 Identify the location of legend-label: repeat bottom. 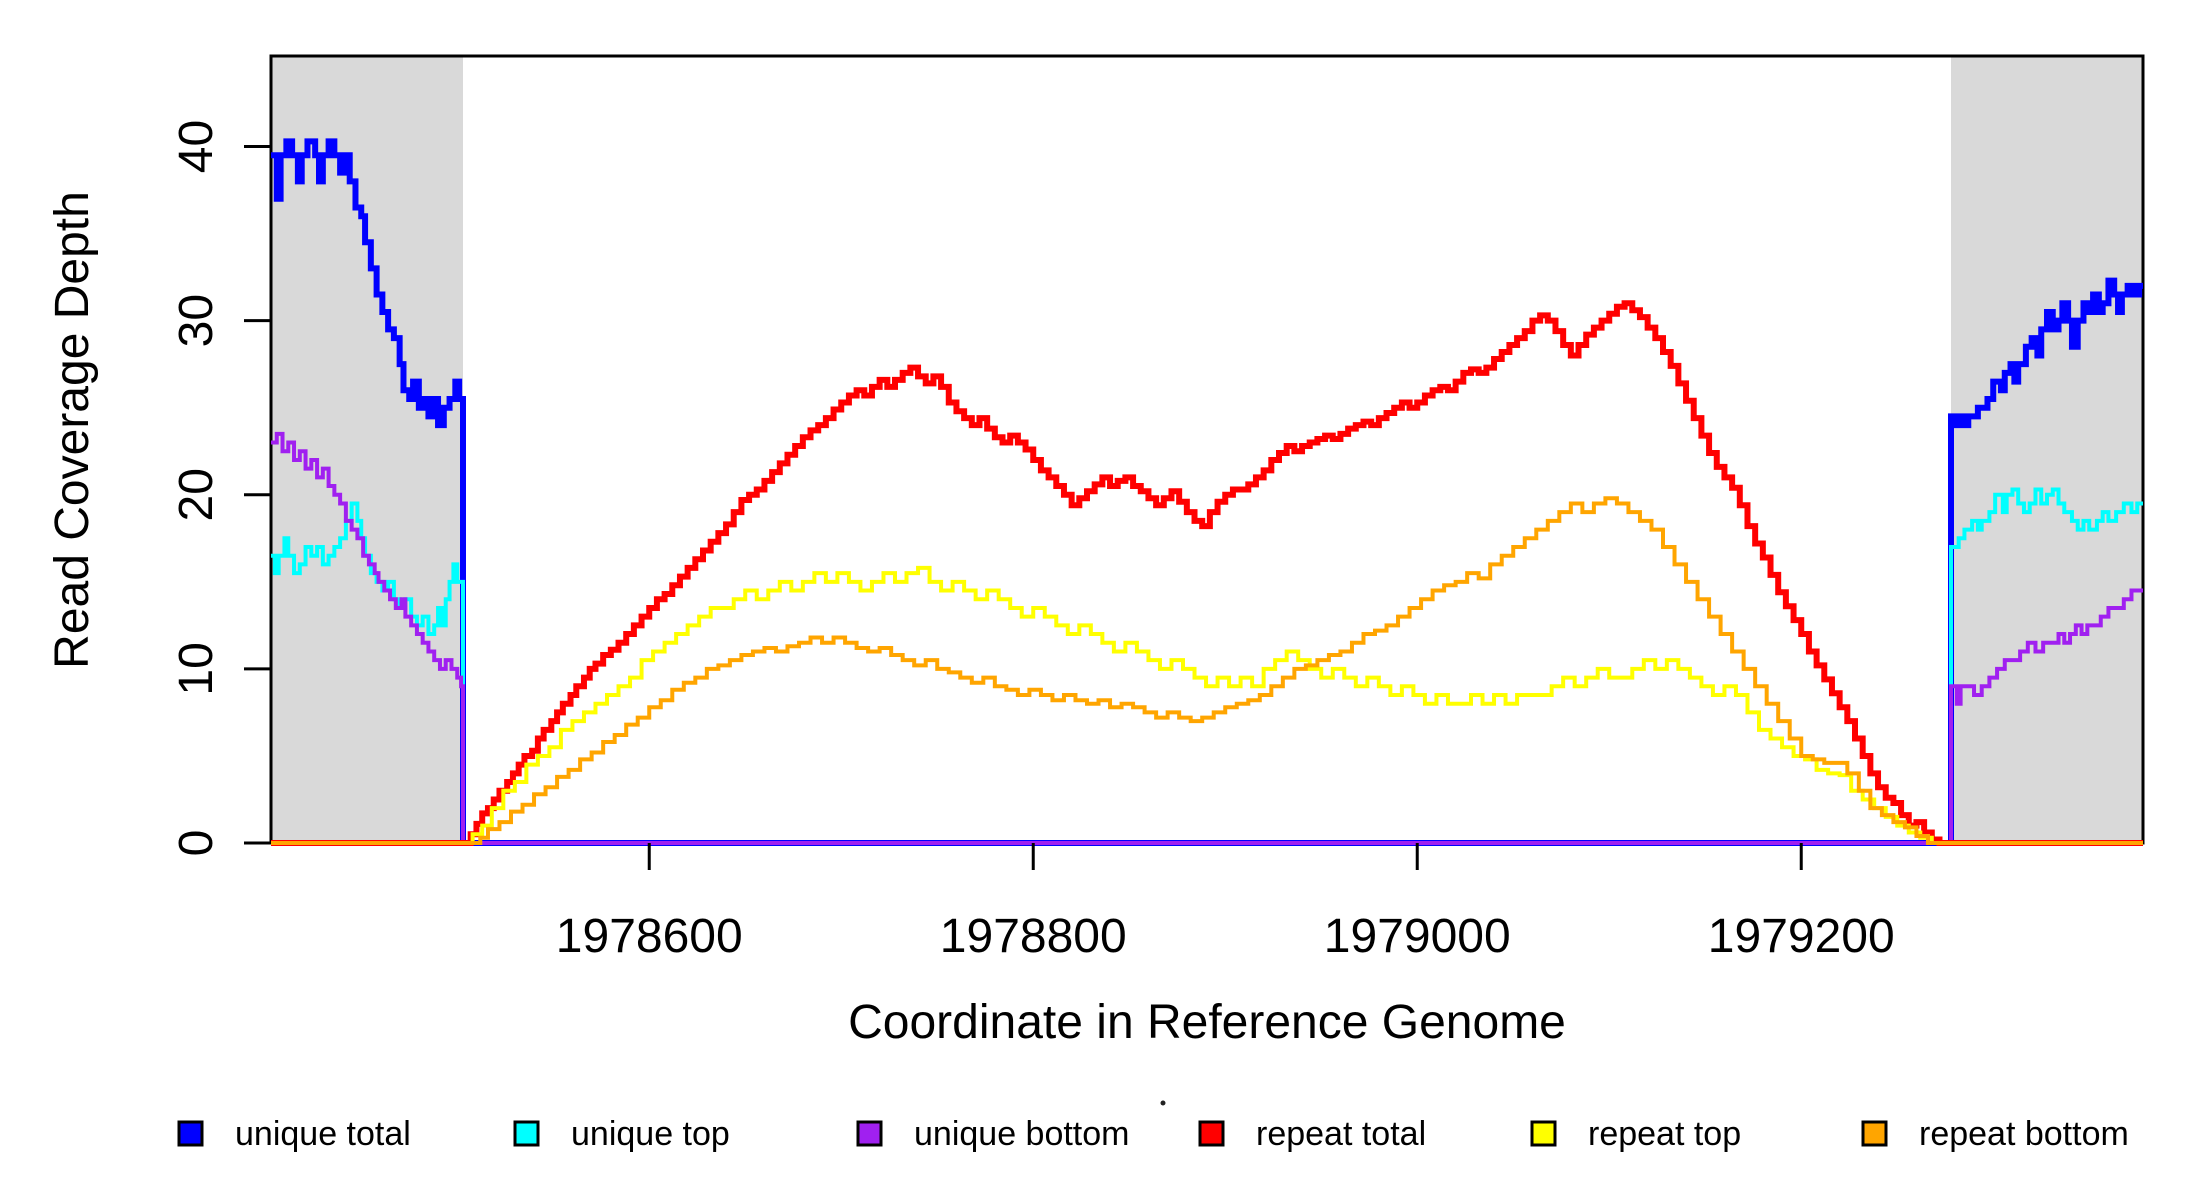
(2024, 1134).